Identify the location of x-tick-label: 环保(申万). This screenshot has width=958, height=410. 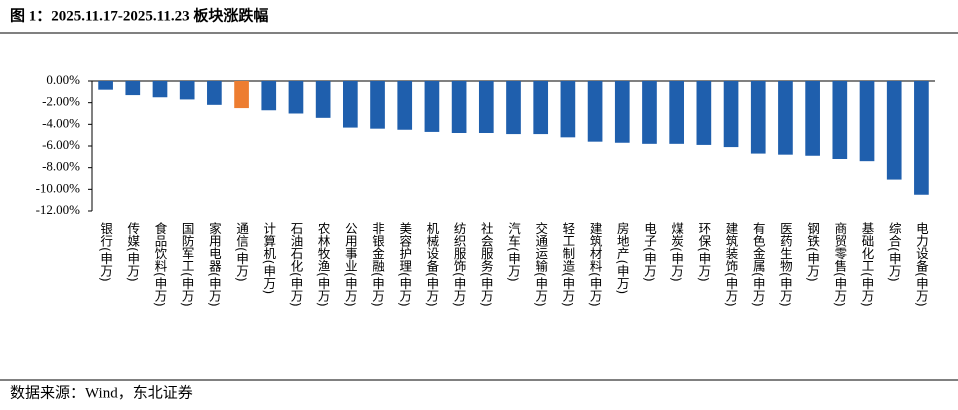
(703, 252).